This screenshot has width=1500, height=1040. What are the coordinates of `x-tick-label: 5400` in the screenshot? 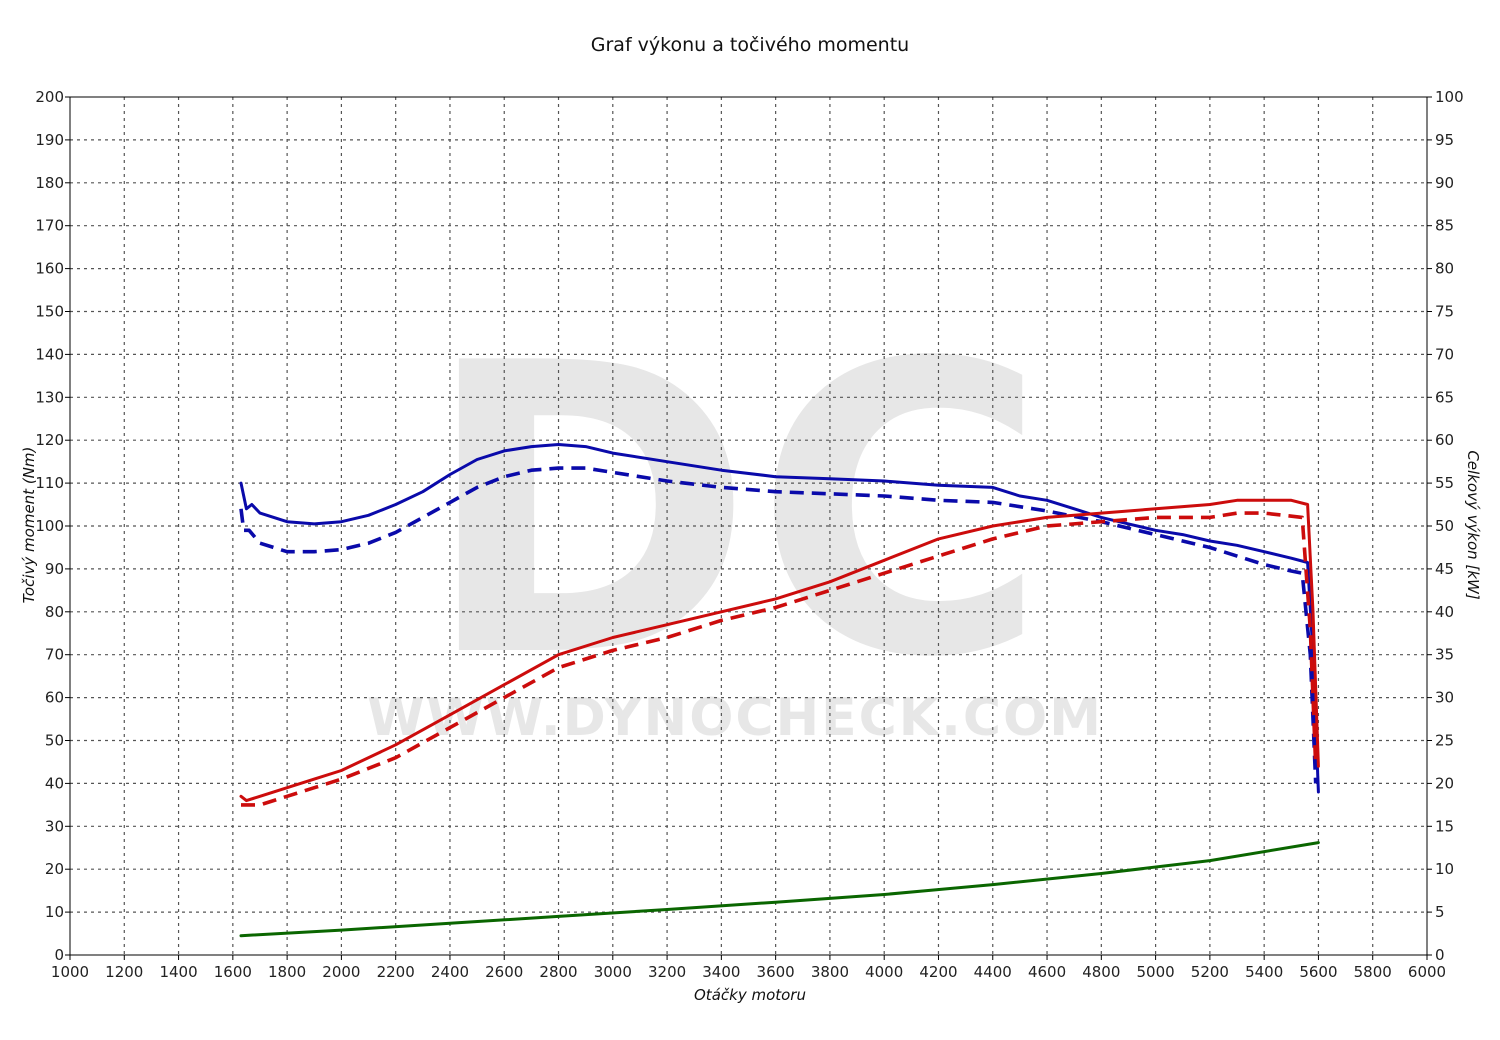 It's located at (1264, 972).